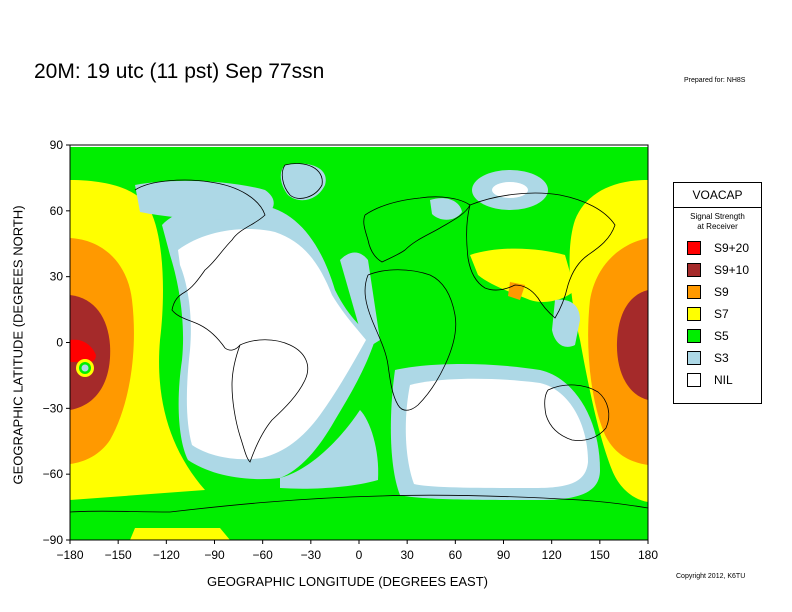 The height and width of the screenshot is (612, 792). I want to click on y-axis-label: GEOGRAPHIC LATITUDE (DEGREES NORTH), so click(18, 345).